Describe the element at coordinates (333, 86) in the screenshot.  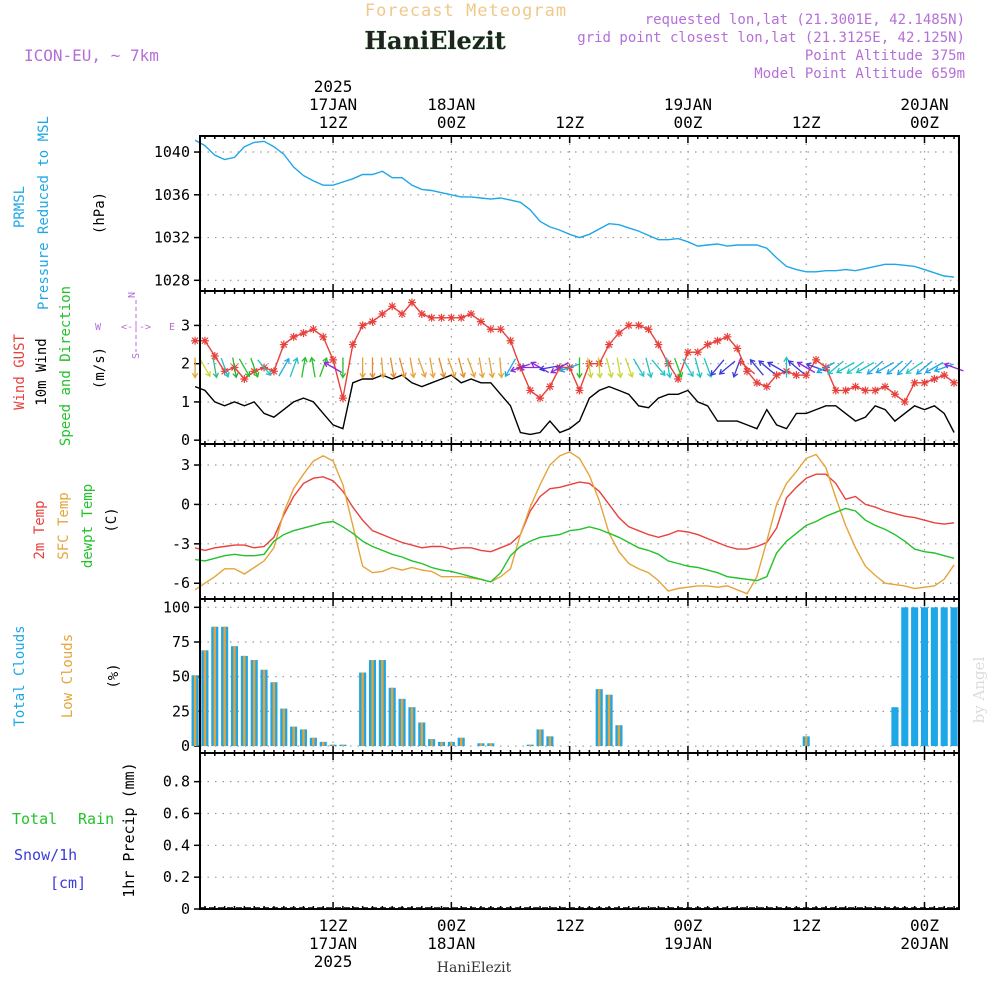
I see `top-time-label: 2025` at that location.